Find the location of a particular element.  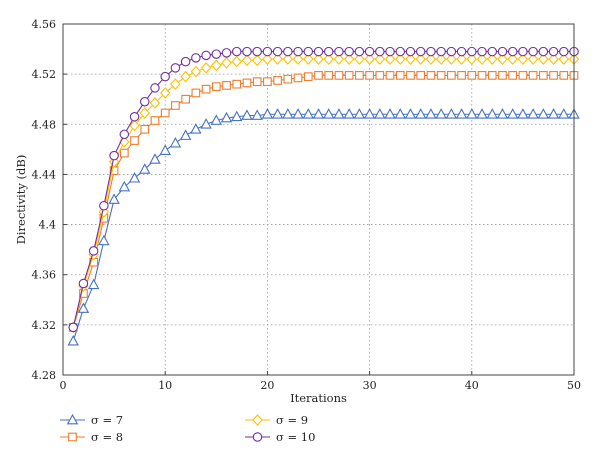

x-tick-label: 10 is located at coordinates (165, 385).